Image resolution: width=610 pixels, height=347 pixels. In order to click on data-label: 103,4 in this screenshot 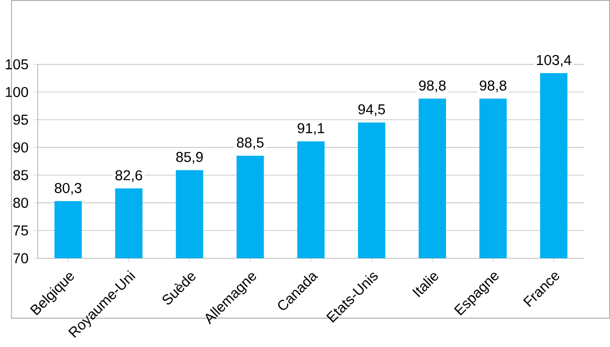, I will do `click(554, 60)`.